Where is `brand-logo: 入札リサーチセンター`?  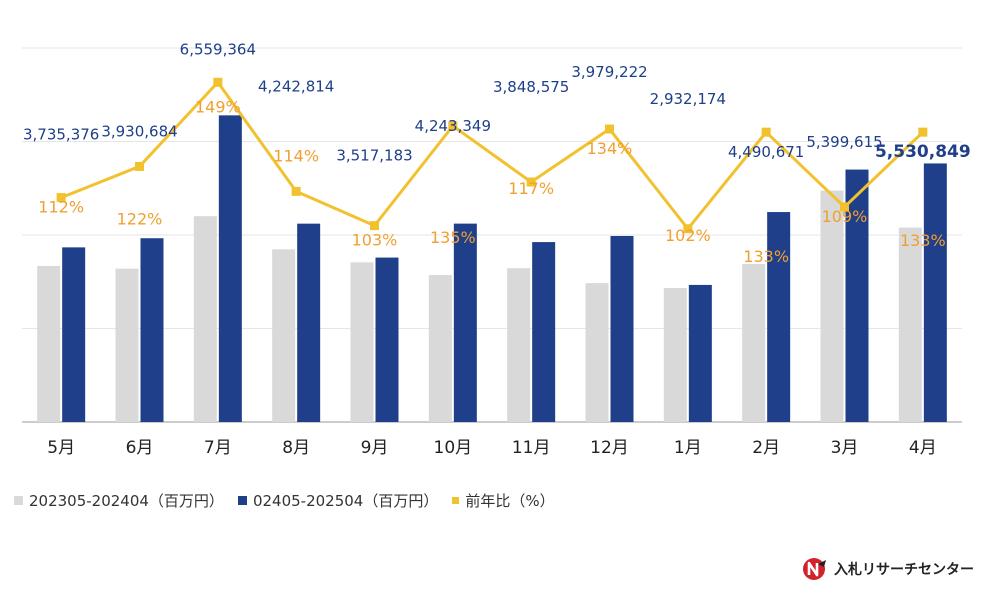 brand-logo: 入札リサーチセンター is located at coordinates (888, 569).